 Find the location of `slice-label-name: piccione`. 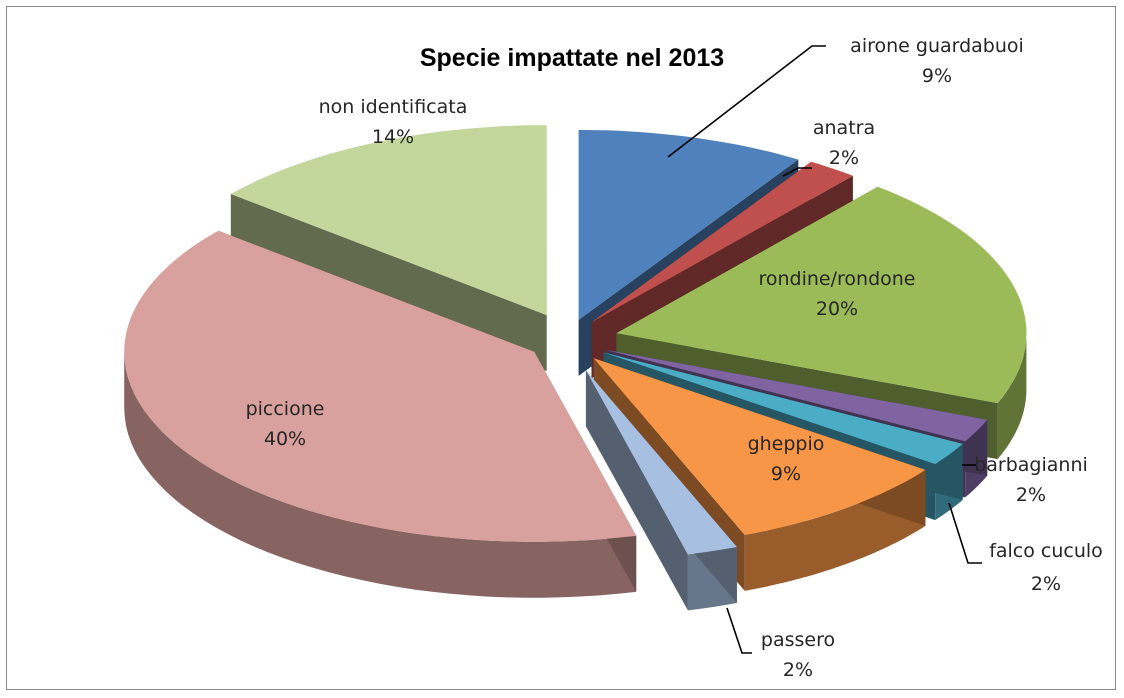

slice-label-name: piccione is located at coordinates (285, 409).